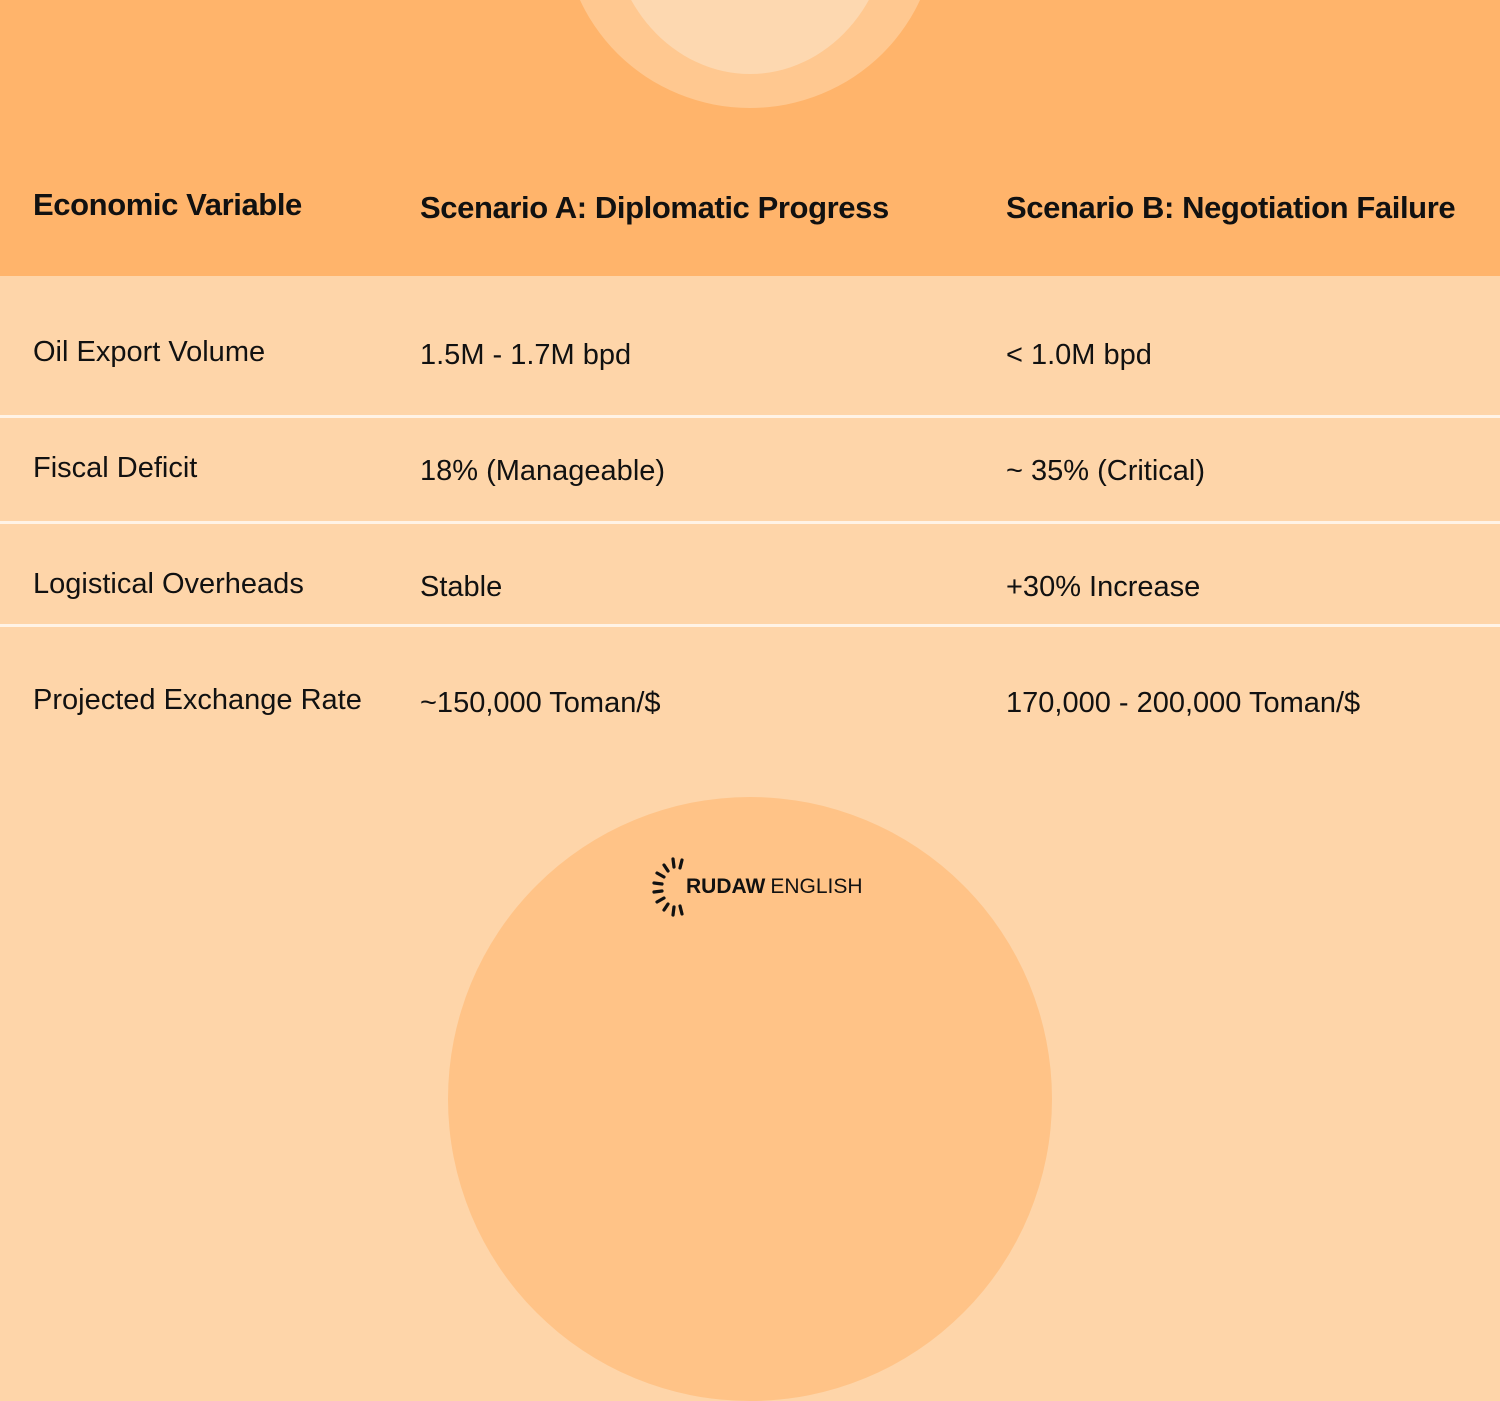  I want to click on row-oil-export-variable: Oil Export Volume, so click(149, 352).